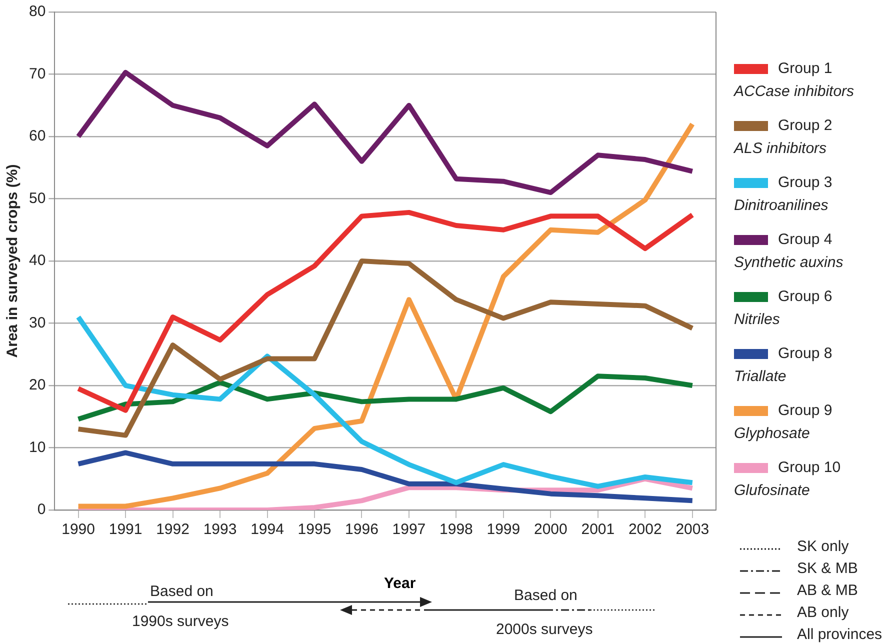 Image resolution: width=894 pixels, height=643 pixels. Describe the element at coordinates (361, 529) in the screenshot. I see `x-tick-label: 1996` at that location.